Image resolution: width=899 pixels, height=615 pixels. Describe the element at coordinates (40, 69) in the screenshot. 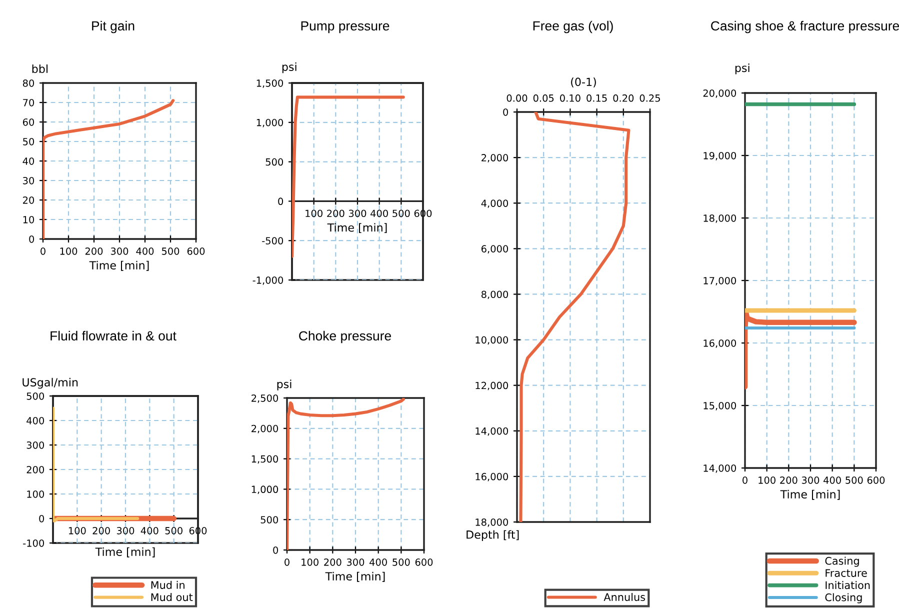

I see `y-axis-title: bbl` at that location.